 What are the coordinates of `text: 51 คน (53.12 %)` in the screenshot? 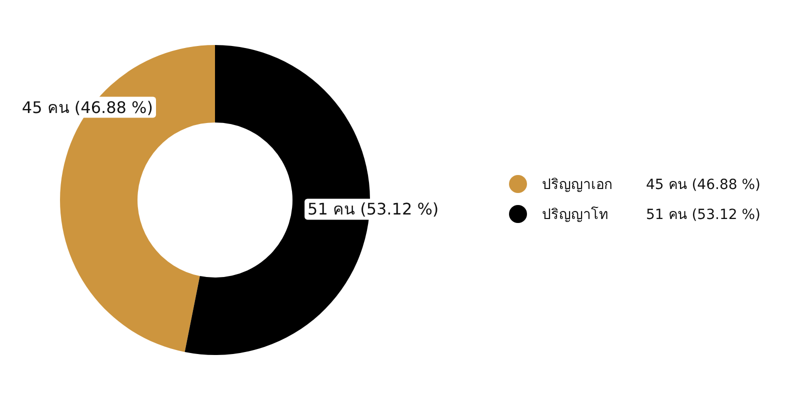 It's located at (703, 214).